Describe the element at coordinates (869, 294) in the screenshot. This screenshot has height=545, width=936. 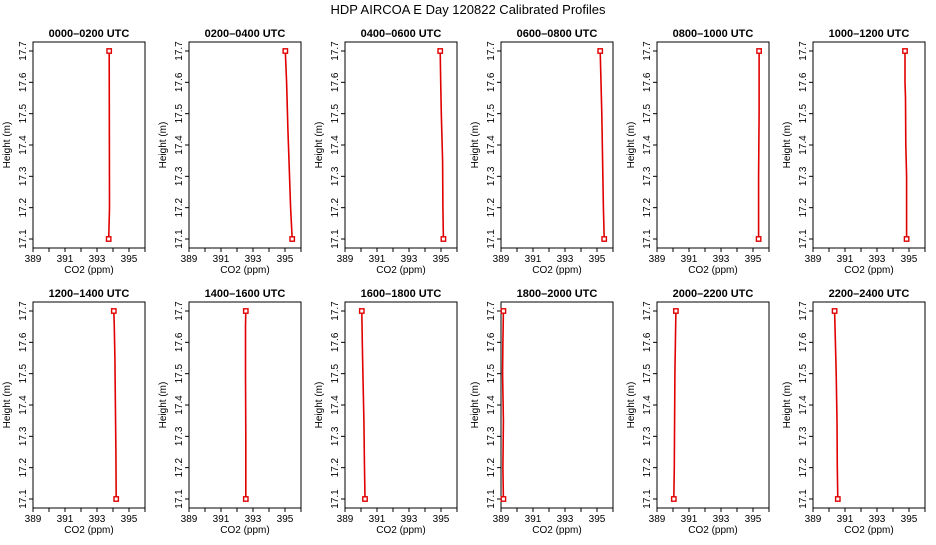
I see `panel-title: 2200–2400 UTC` at that location.